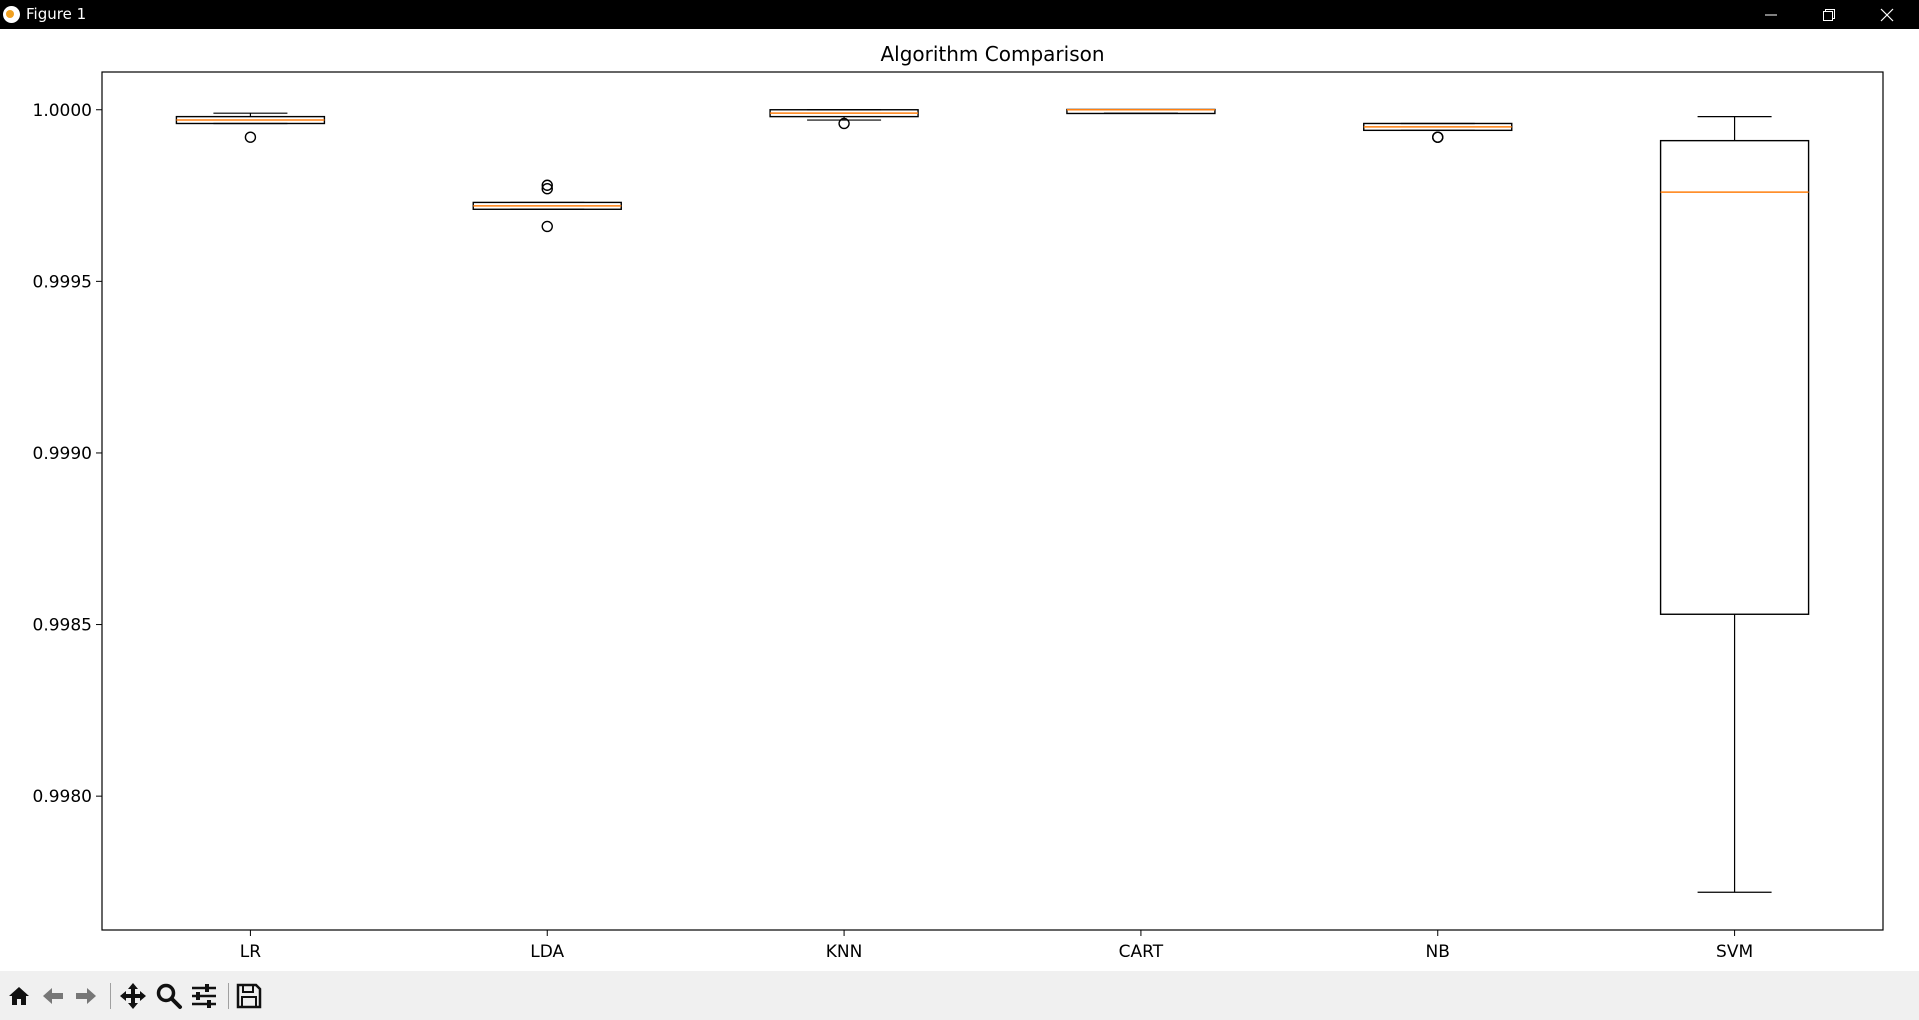 This screenshot has width=1919, height=1020. I want to click on y-tick-label: 1.0000, so click(62, 111).